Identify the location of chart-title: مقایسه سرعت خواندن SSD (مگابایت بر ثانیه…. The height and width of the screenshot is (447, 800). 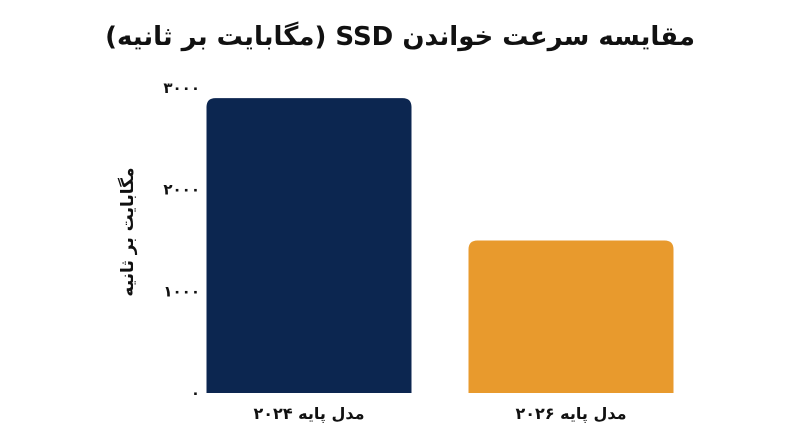
(400, 37).